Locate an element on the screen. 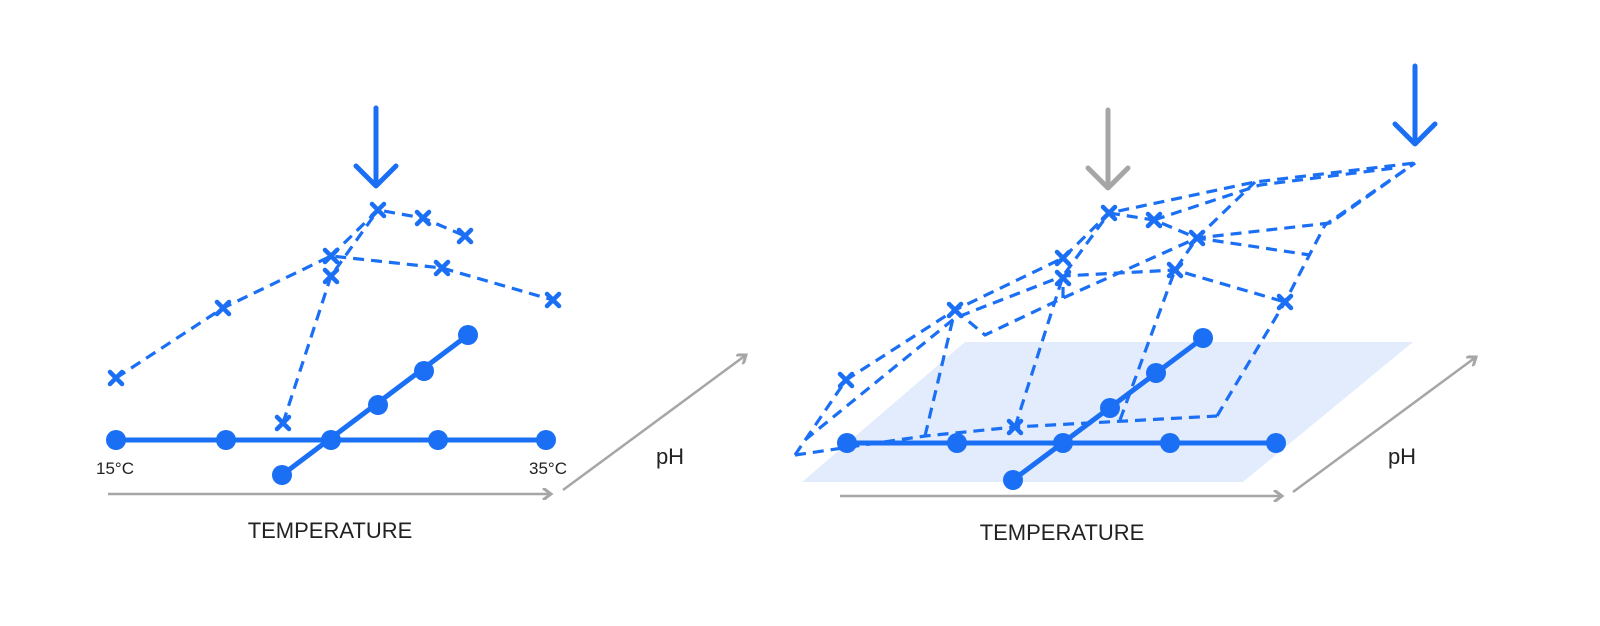 The width and height of the screenshot is (1600, 626). global-optimum-arrow-icon is located at coordinates (1415, 105).